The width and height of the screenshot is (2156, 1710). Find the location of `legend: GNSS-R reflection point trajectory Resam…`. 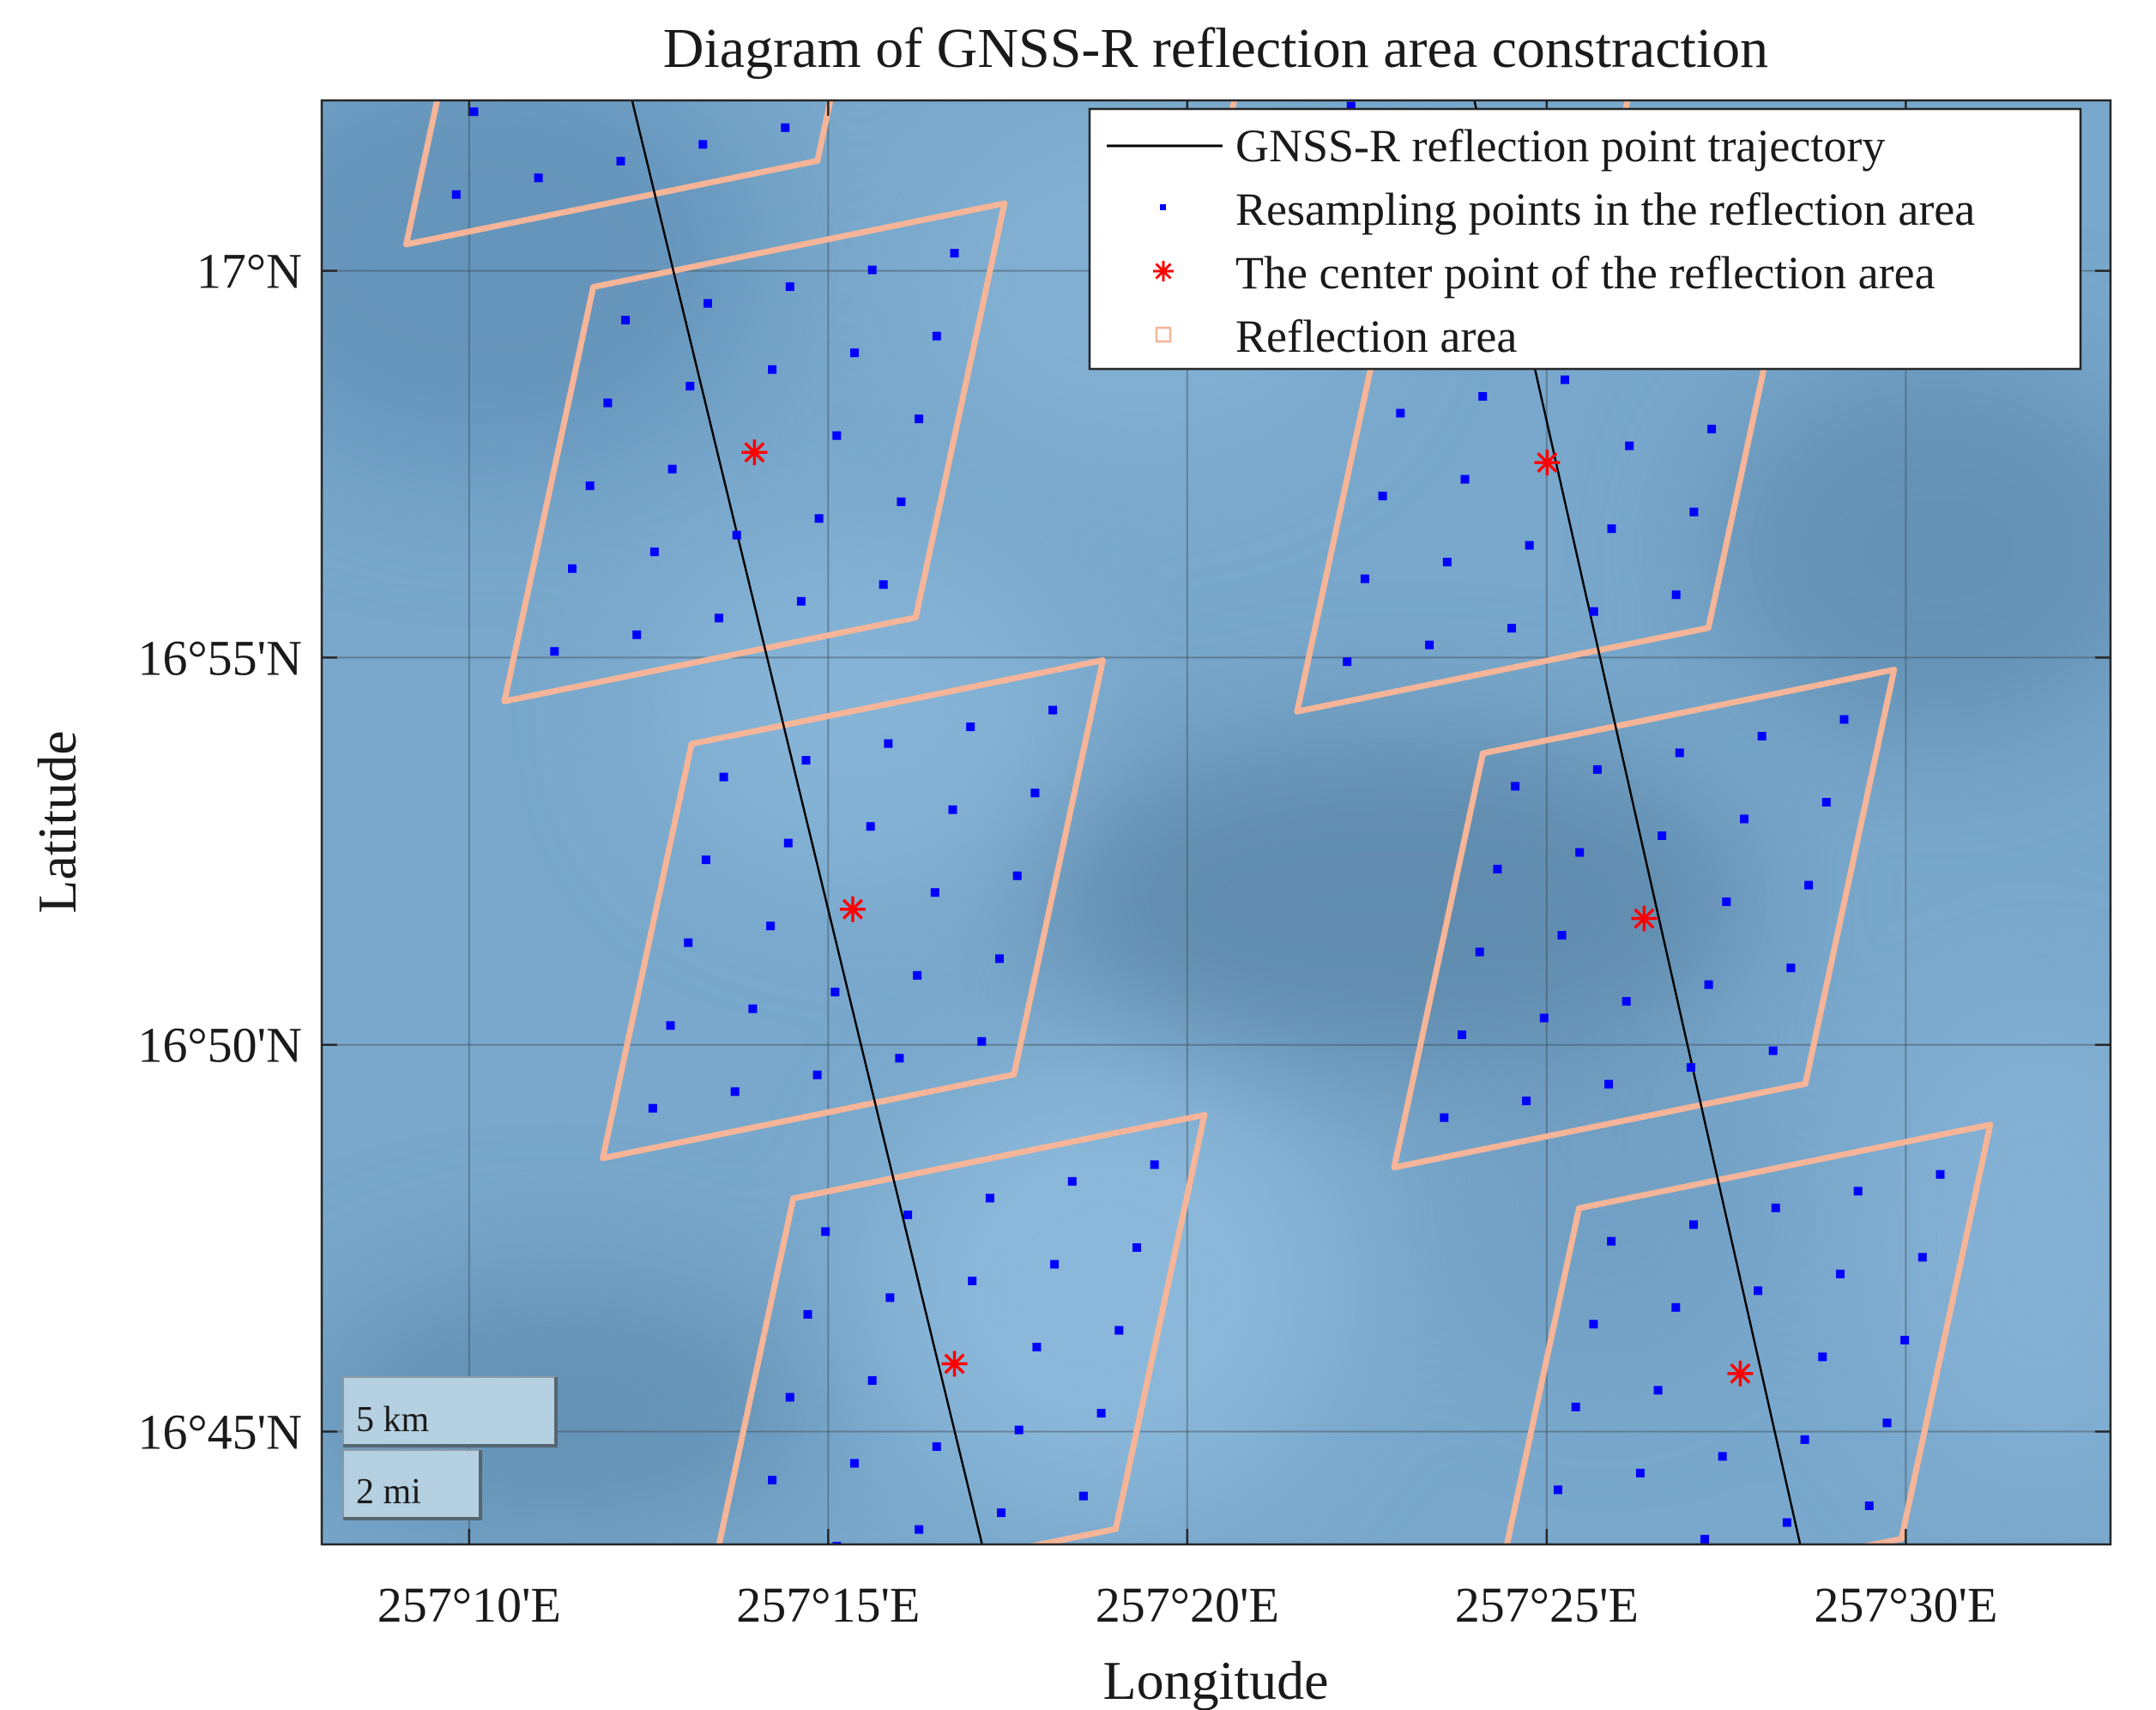

legend: GNSS-R reflection point trajectory Resam… is located at coordinates (1585, 239).